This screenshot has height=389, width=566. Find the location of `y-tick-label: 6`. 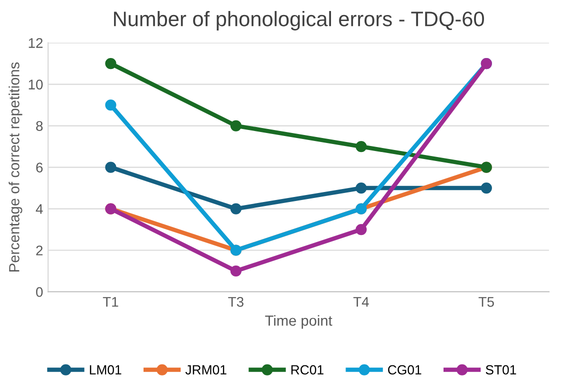

y-tick-label: 6 is located at coordinates (39, 167).